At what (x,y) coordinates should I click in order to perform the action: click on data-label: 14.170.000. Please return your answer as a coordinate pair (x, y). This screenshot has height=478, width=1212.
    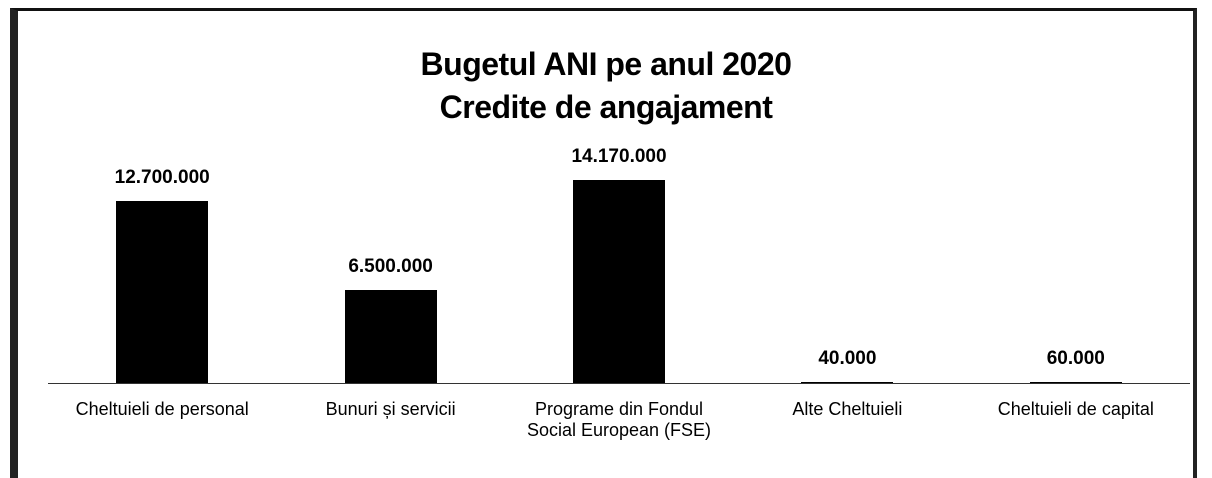
    Looking at the image, I should click on (619, 156).